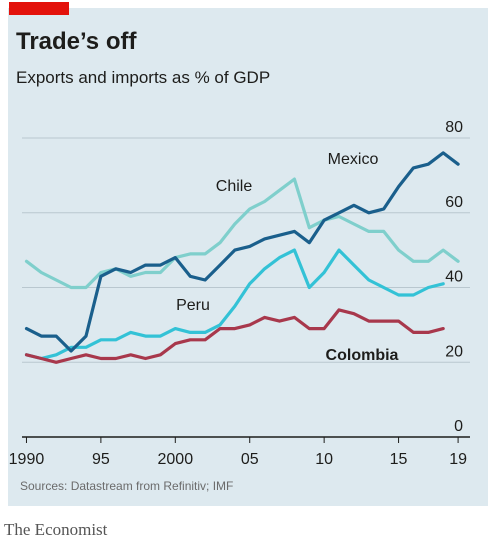 The image size is (504, 550). Describe the element at coordinates (353, 159) in the screenshot. I see `series-label-mexico: Mexico` at that location.